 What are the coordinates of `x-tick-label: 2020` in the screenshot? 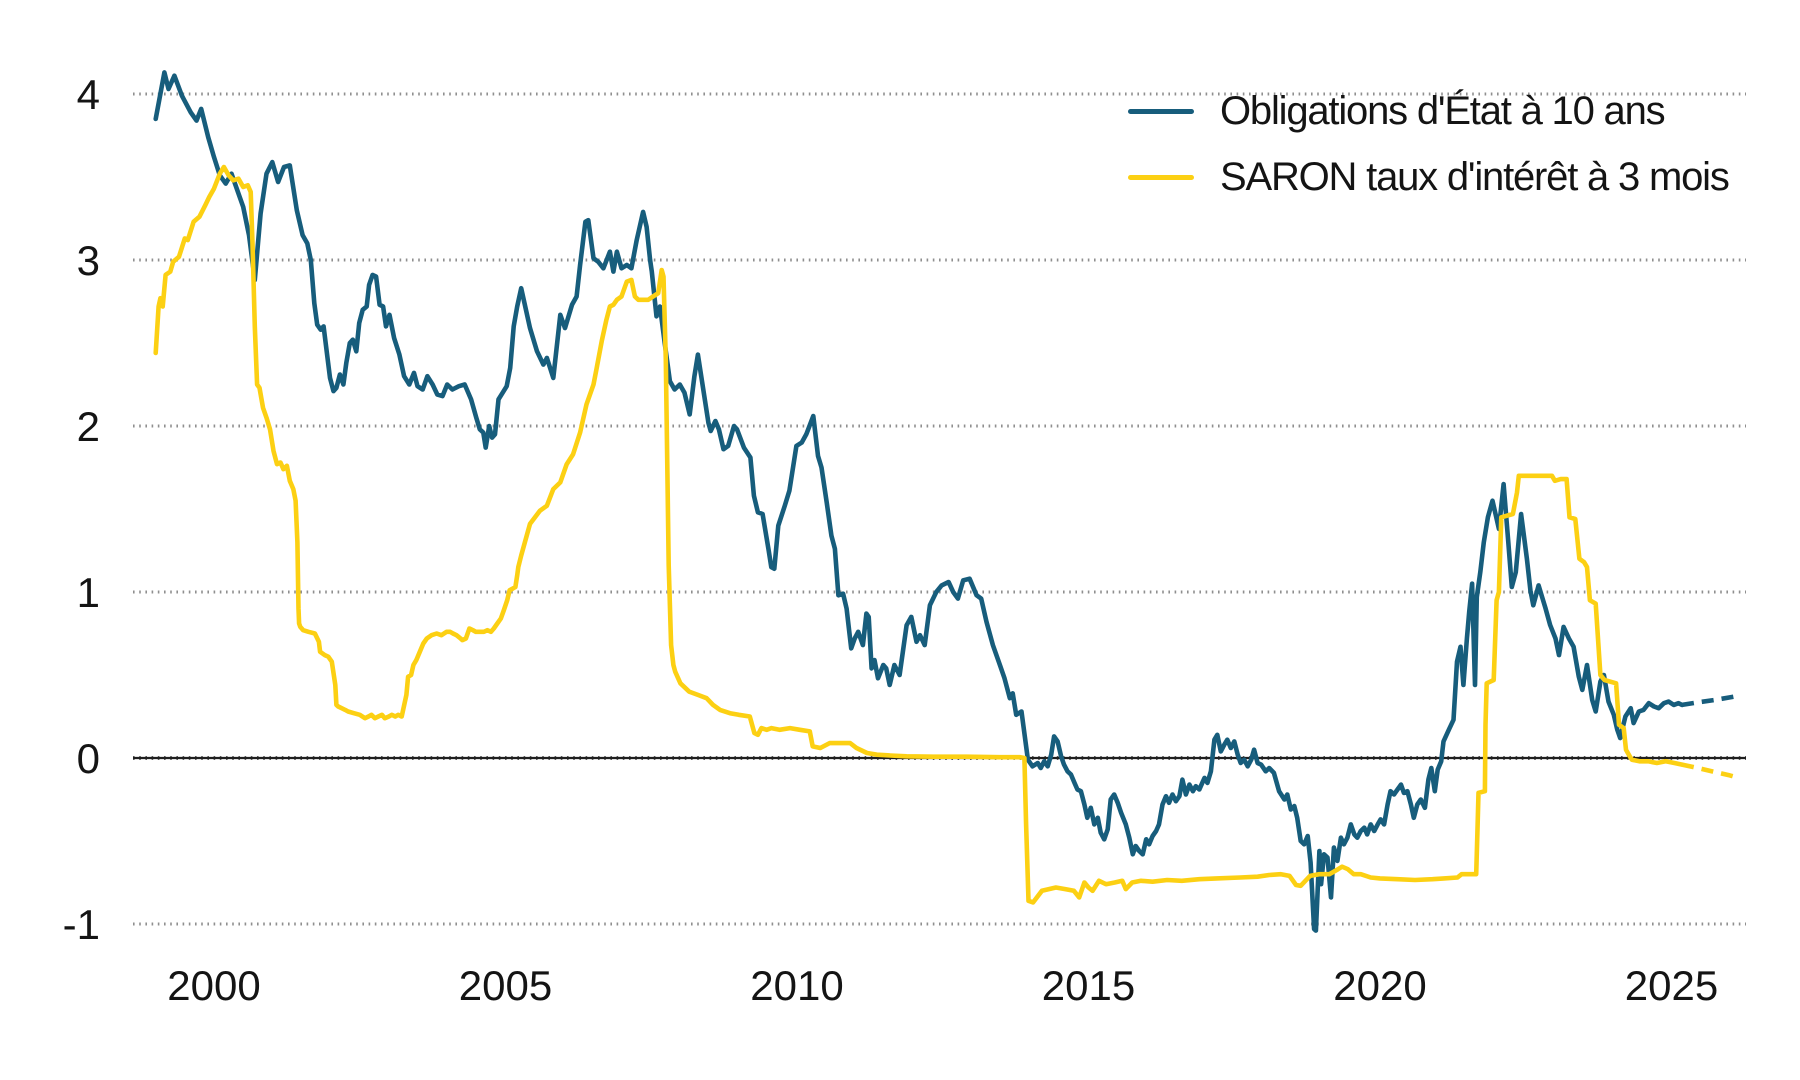 It's located at (1379, 985).